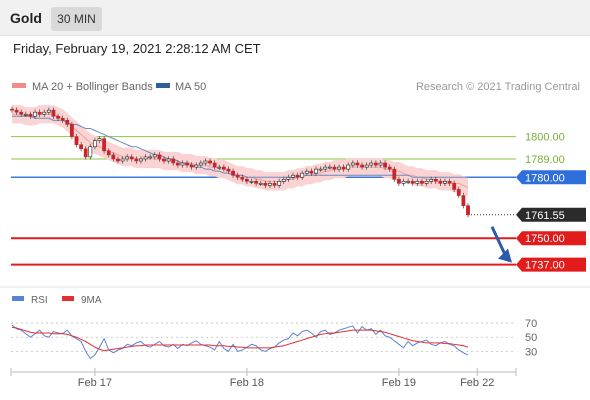  Describe the element at coordinates (531, 352) in the screenshot. I see `rsi-tick-30: 30` at that location.